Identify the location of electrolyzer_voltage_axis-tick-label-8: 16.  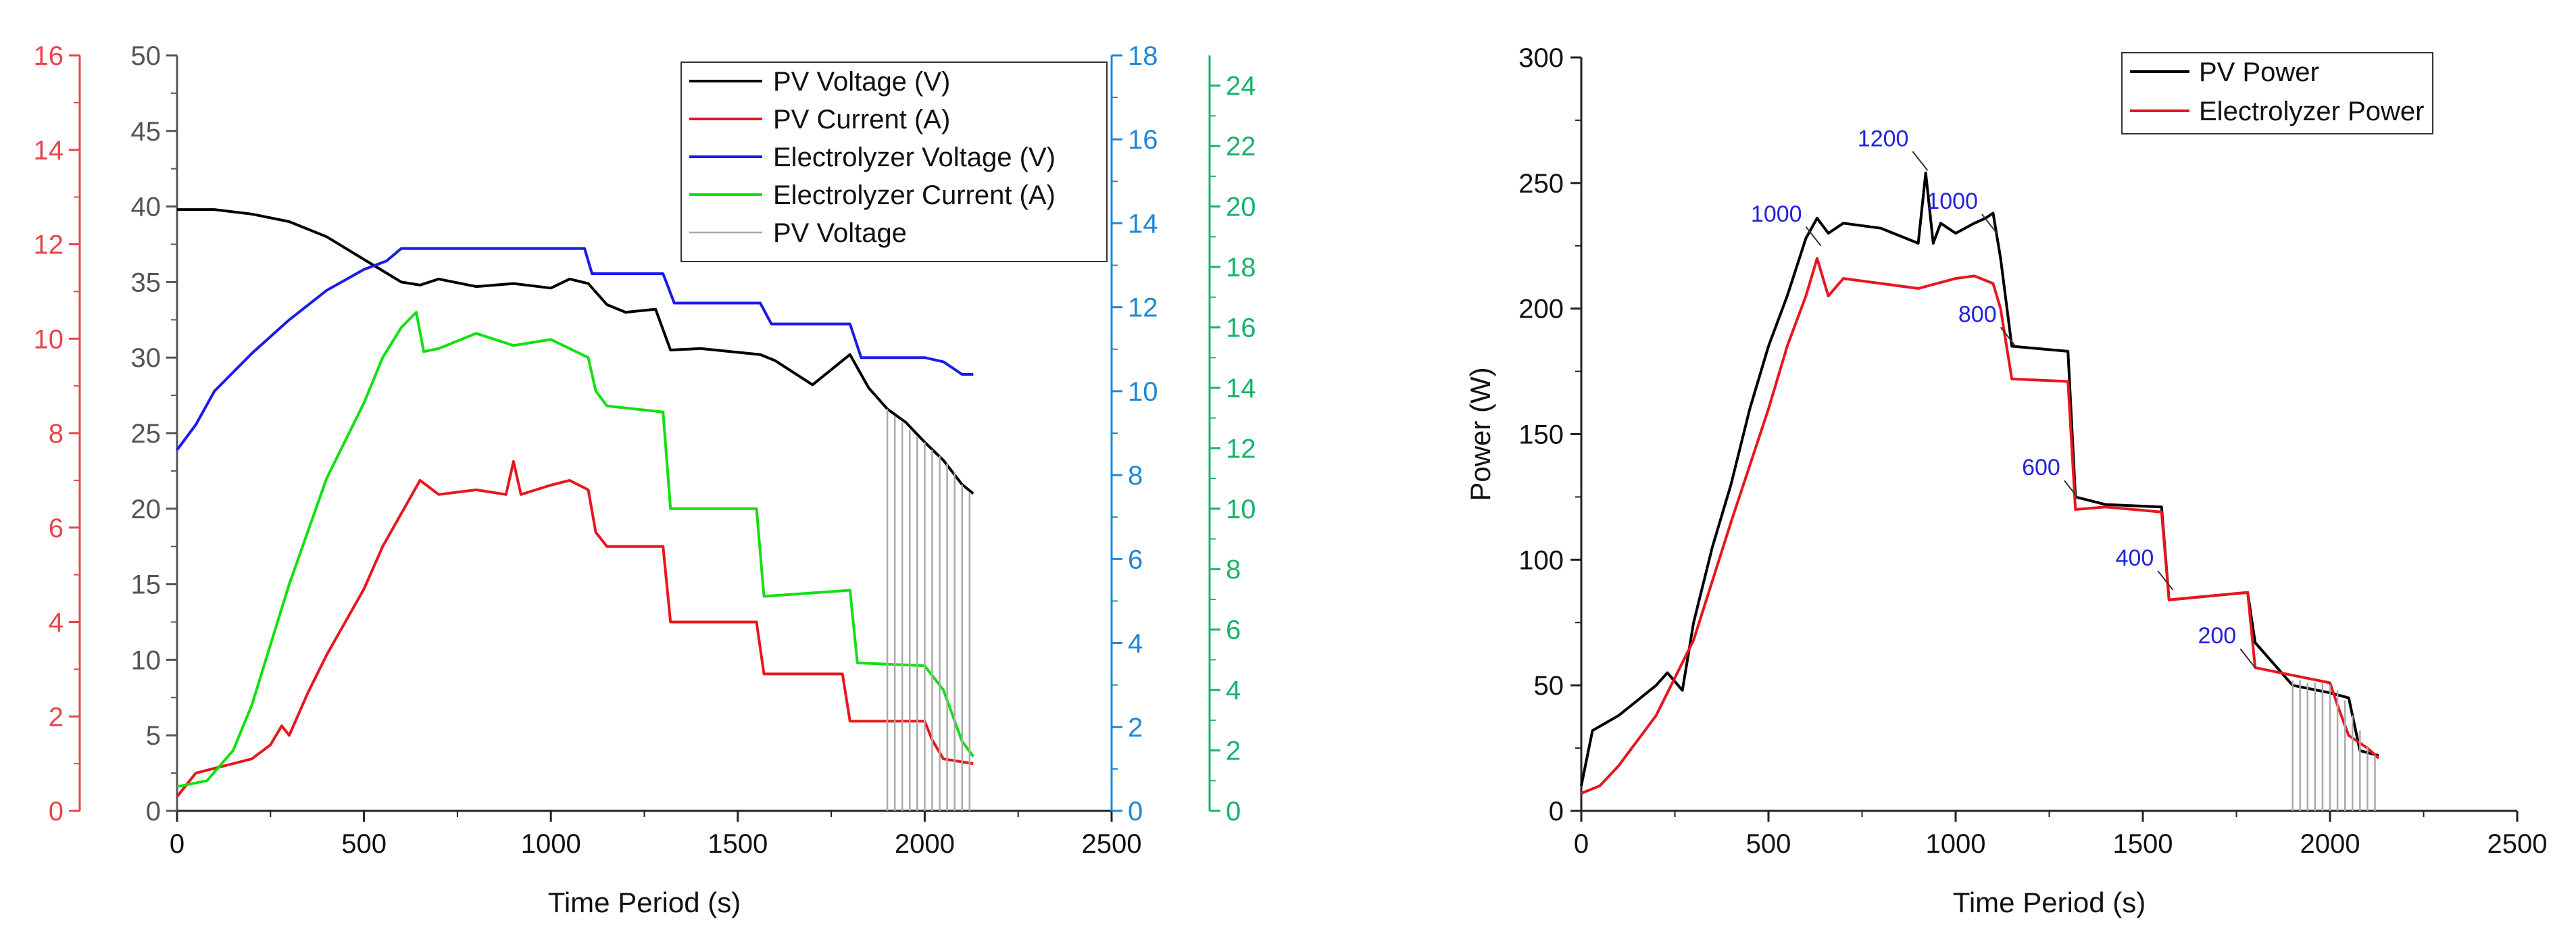
(1143, 140).